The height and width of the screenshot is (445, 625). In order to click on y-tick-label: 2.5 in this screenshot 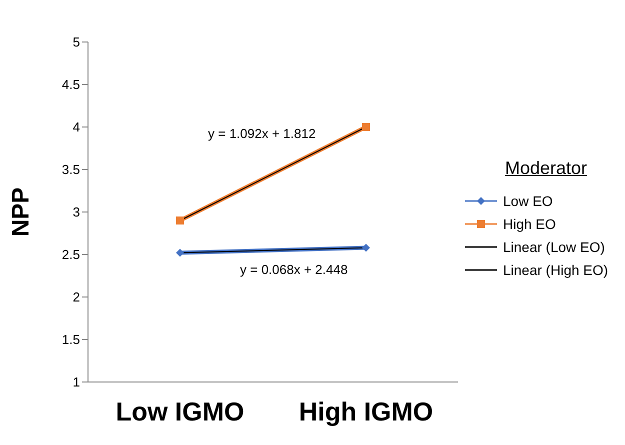, I will do `click(71, 254)`.